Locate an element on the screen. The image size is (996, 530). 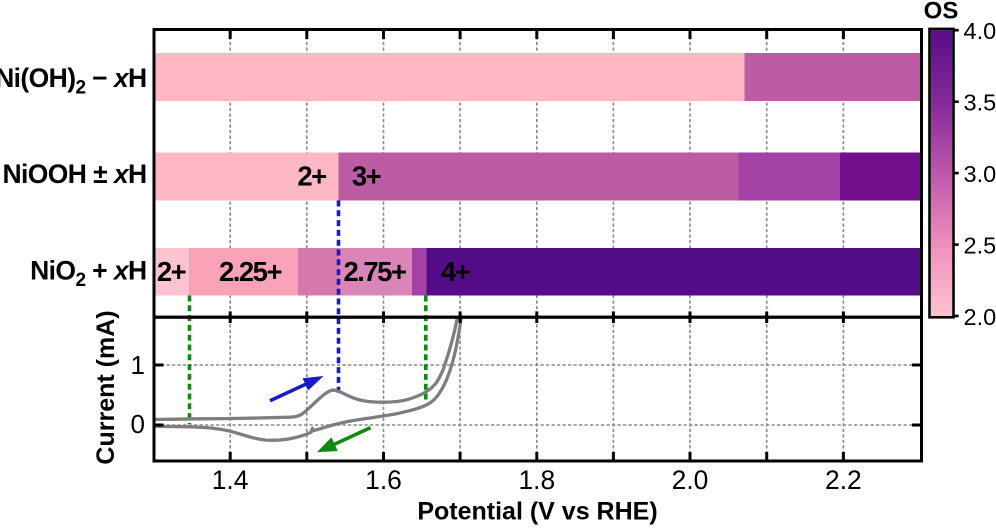
svg-text: 0 is located at coordinates (138, 424).